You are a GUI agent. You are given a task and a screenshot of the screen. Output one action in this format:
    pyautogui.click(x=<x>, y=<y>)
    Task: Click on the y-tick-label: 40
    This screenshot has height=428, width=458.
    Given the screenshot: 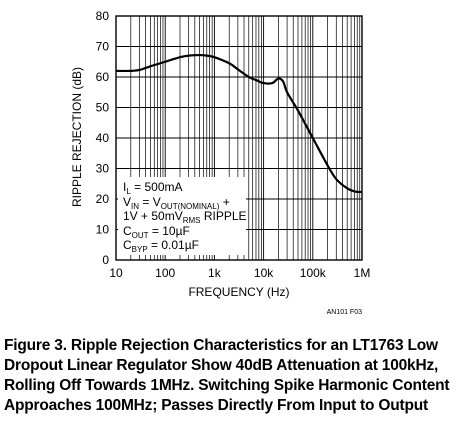 What is the action you would take?
    pyautogui.click(x=103, y=138)
    